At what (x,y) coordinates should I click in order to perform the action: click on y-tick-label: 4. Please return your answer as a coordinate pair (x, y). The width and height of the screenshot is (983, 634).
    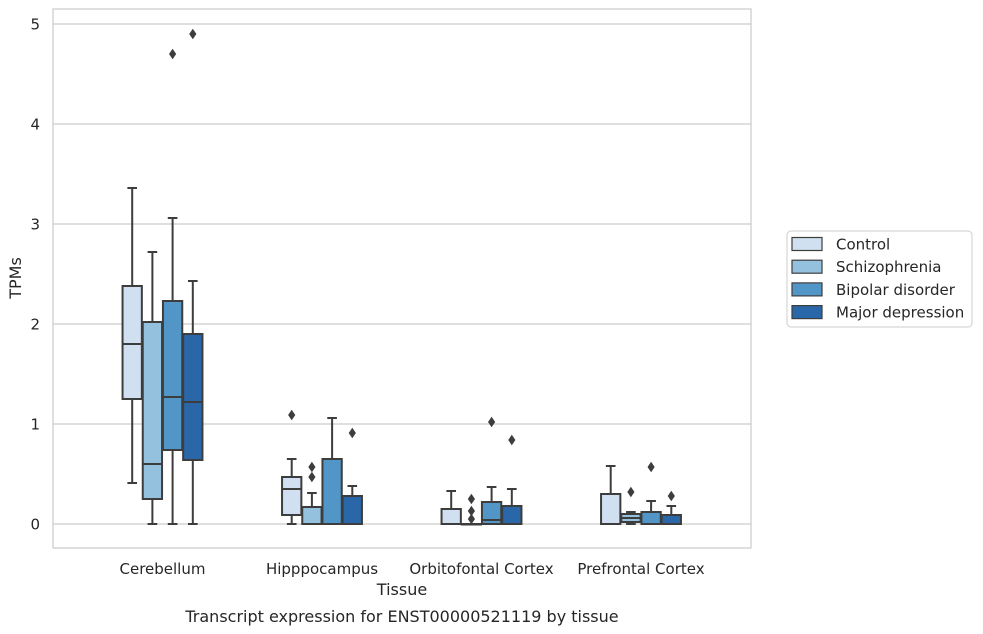
    Looking at the image, I should click on (35, 125).